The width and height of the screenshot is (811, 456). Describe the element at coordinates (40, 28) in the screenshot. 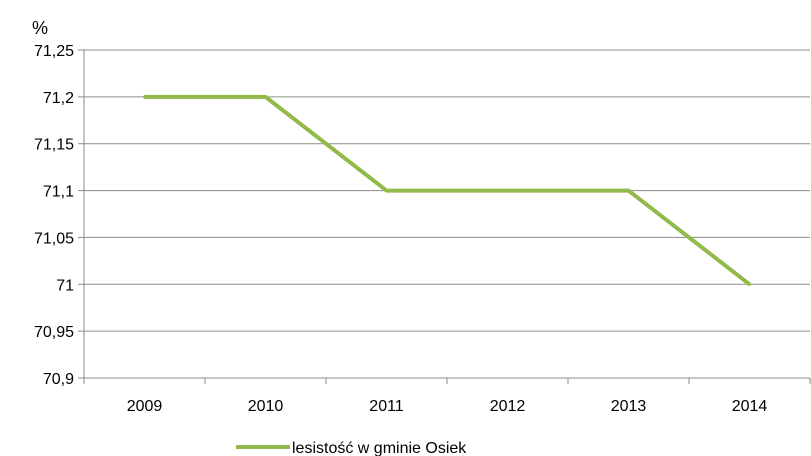

I see `y-axis-label: %` at that location.